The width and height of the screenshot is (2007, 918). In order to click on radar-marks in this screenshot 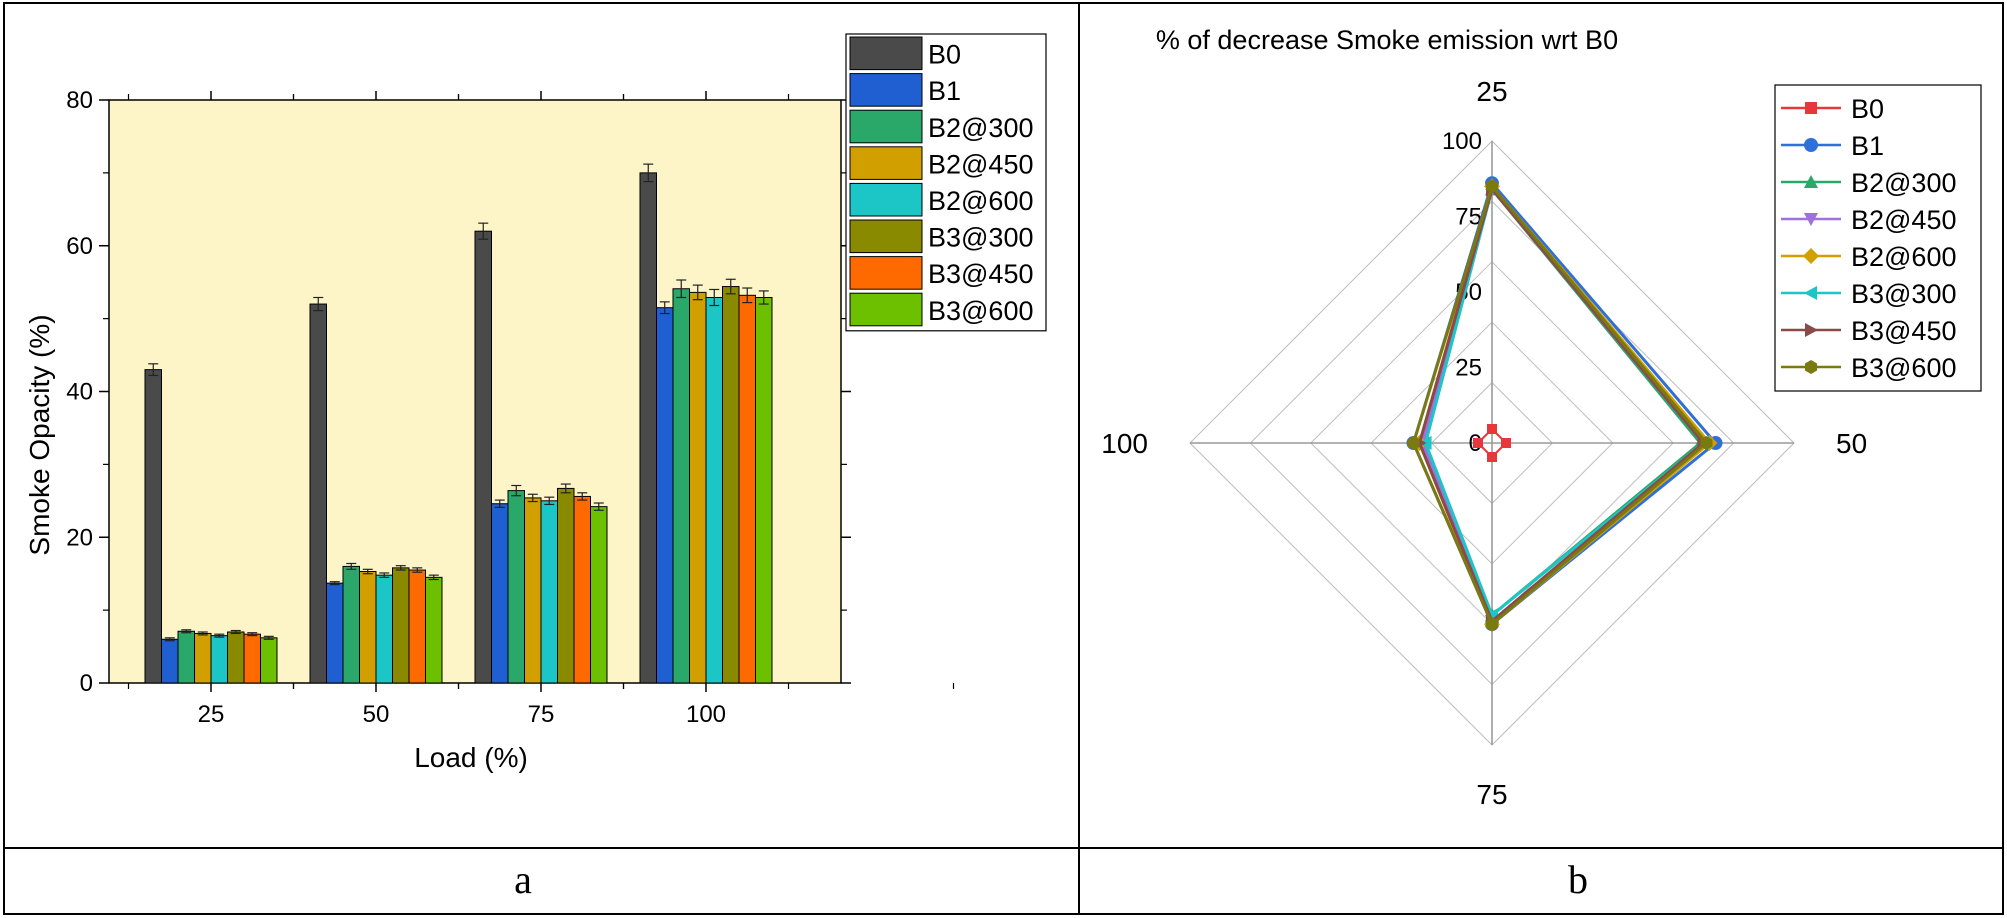, I will do `click(1564, 404)`.